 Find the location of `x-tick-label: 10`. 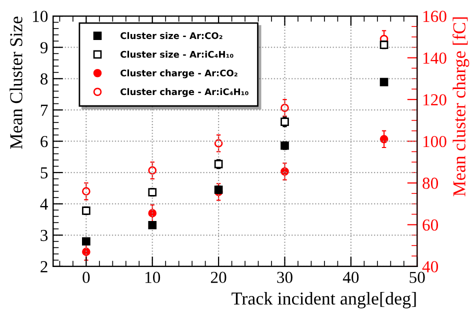

x-tick-label: 10 is located at coordinates (153, 278).